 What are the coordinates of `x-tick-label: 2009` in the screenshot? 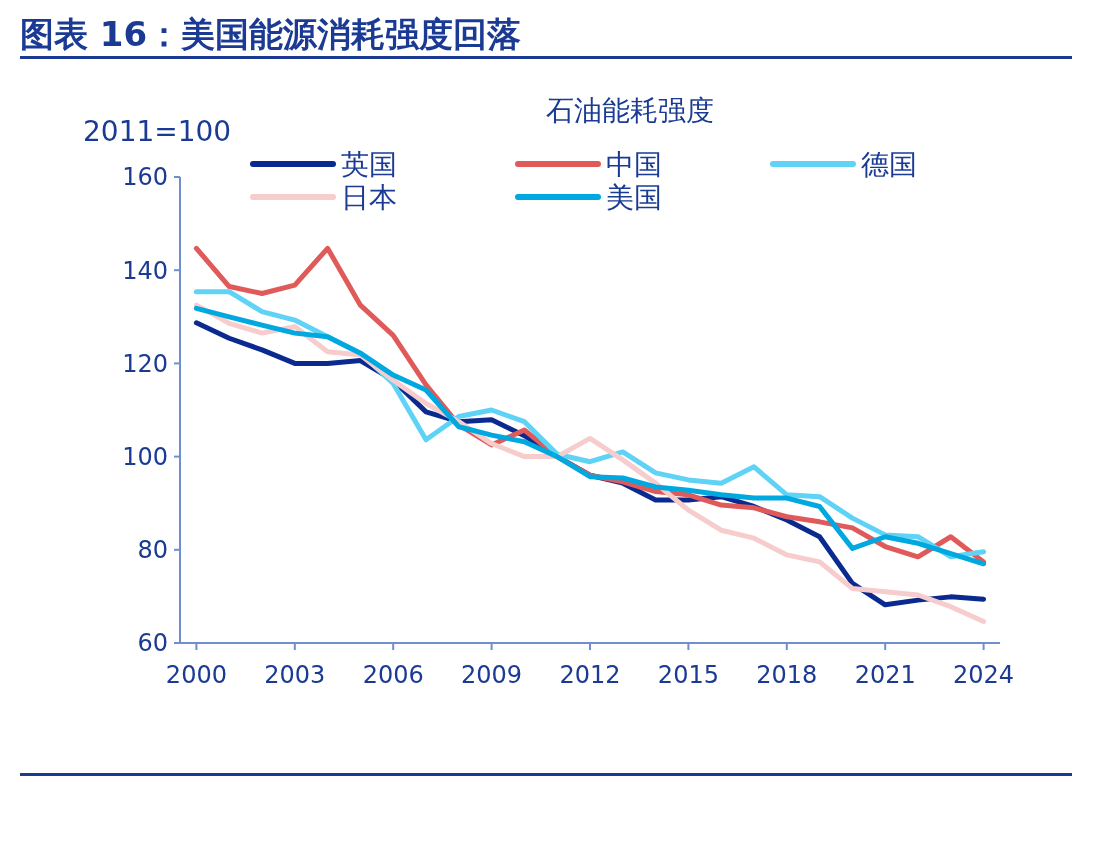 It's located at (492, 675).